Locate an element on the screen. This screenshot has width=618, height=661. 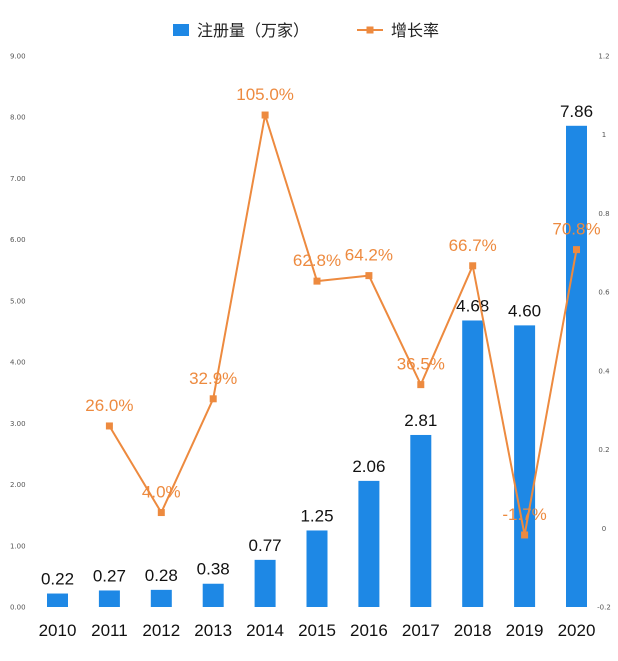
x-tick-label: 2020 is located at coordinates (577, 630).